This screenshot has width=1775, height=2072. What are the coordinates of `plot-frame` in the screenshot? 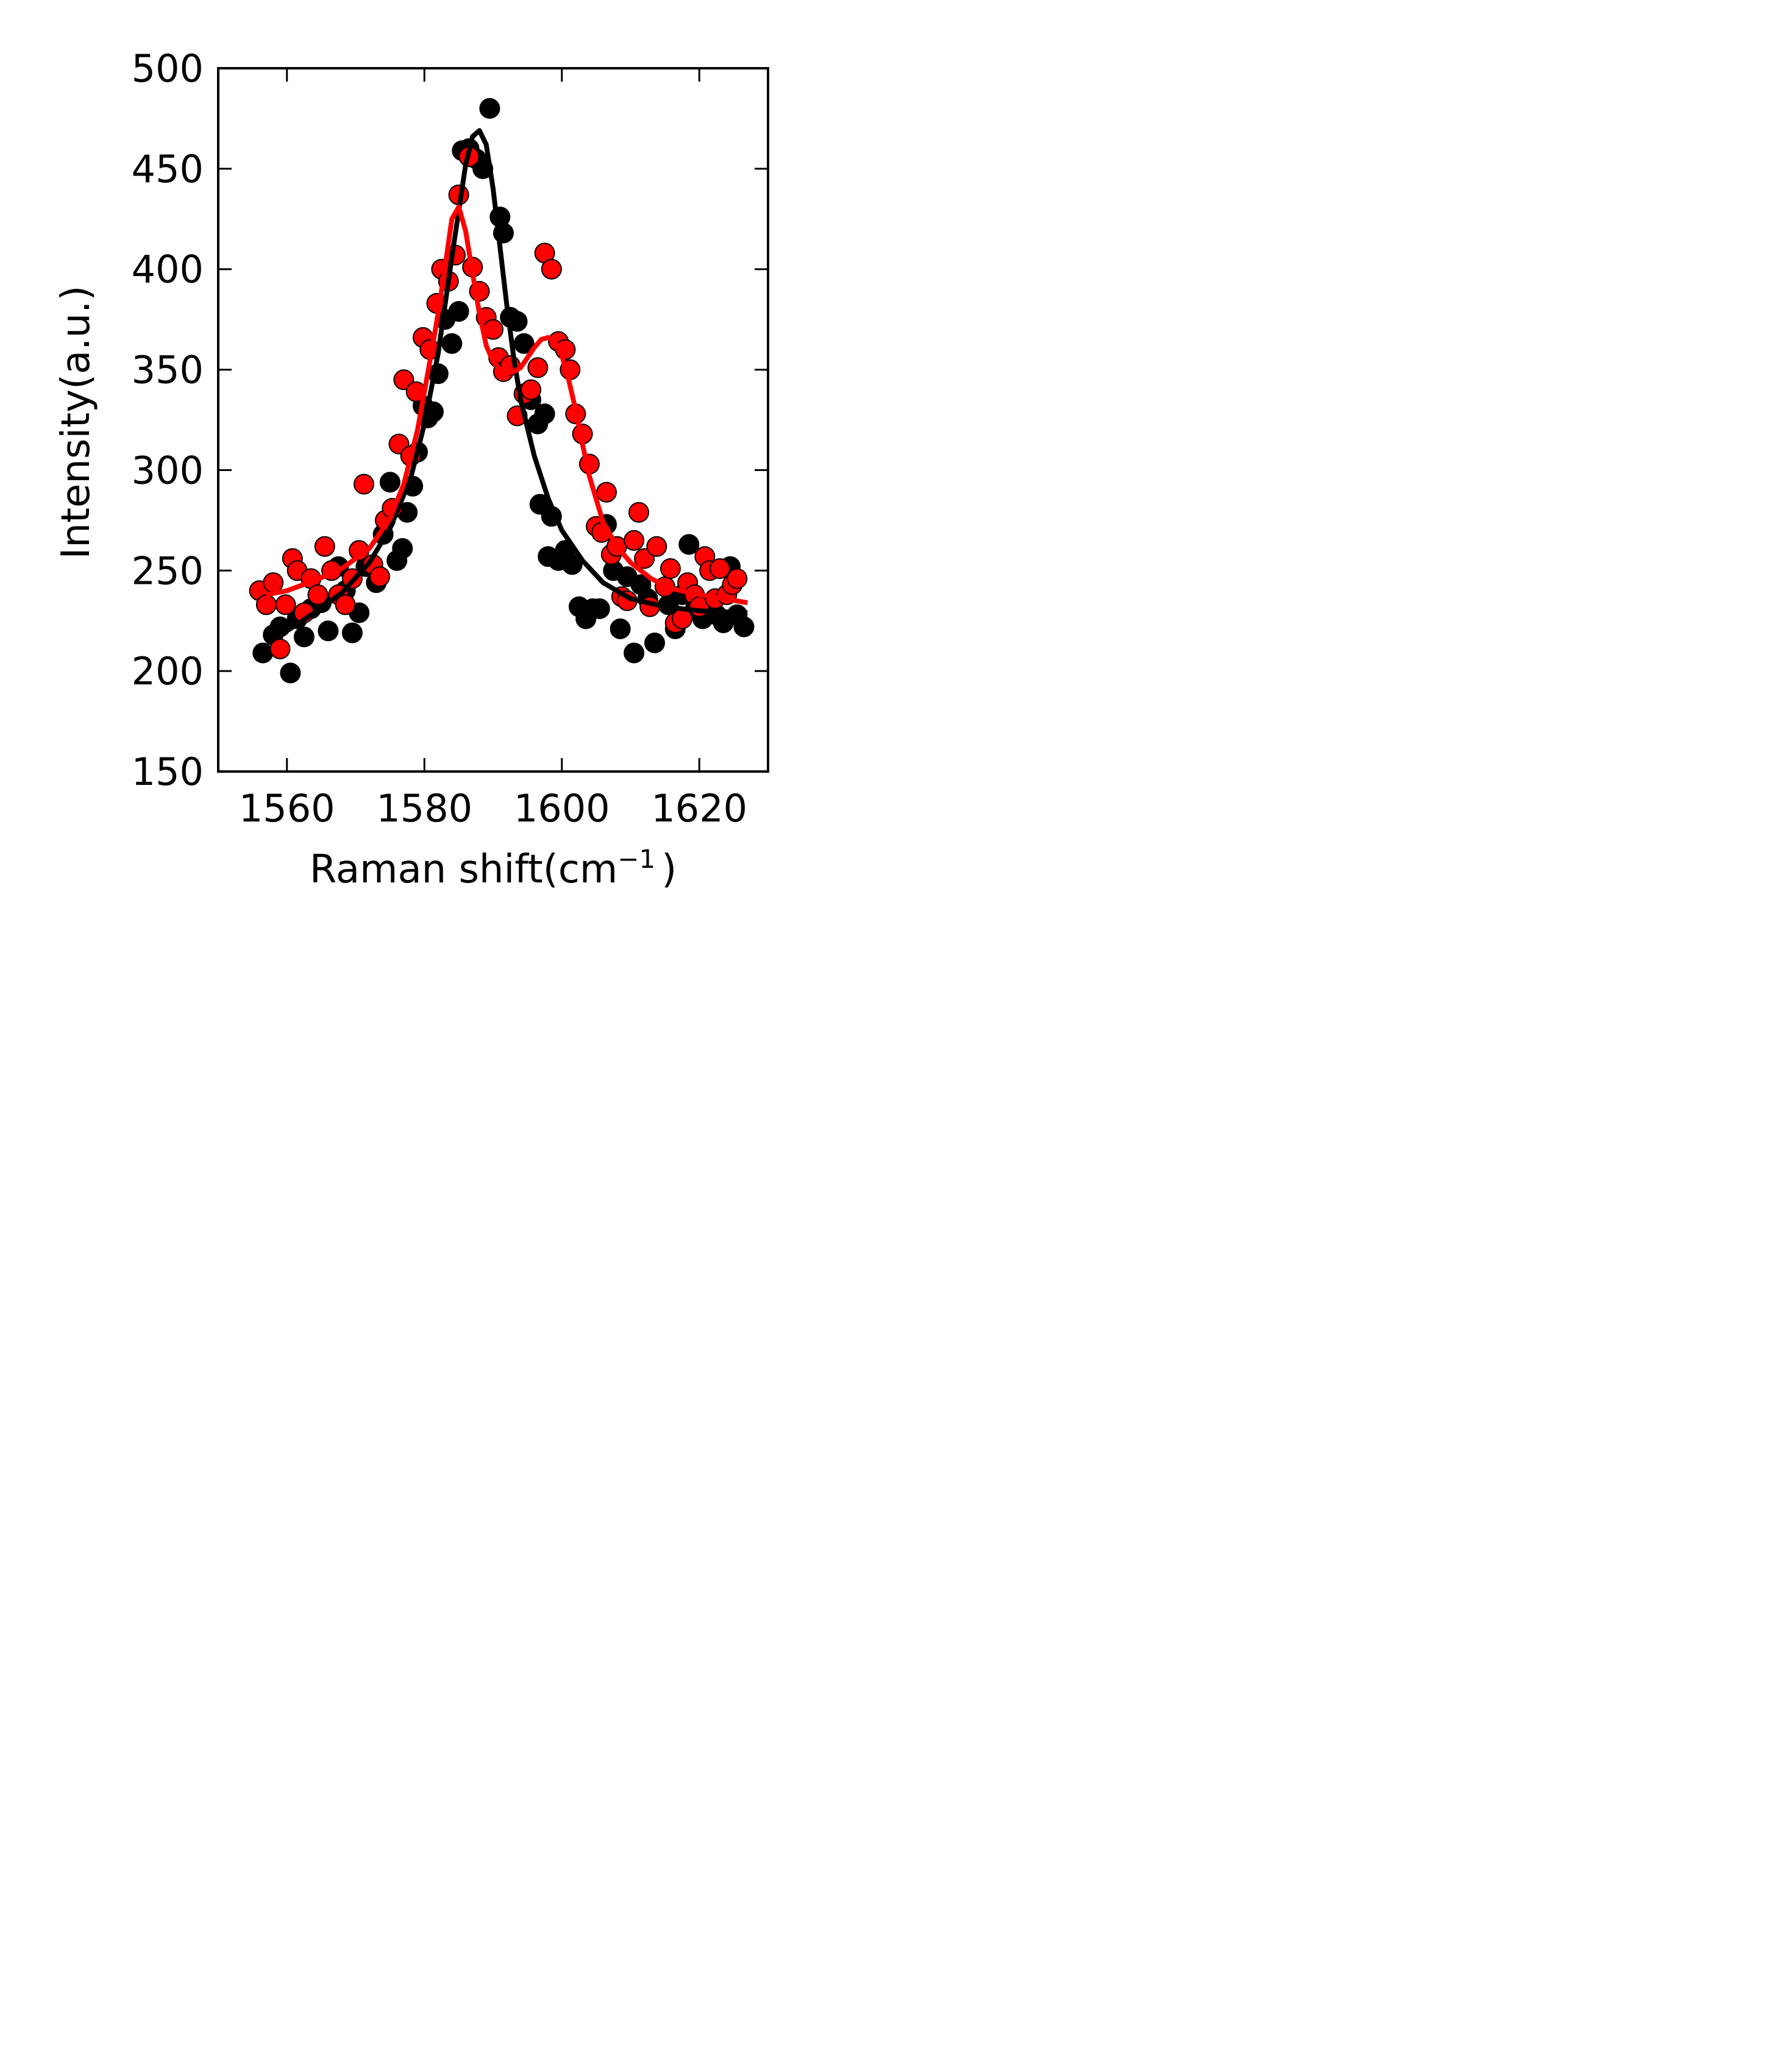 It's located at (493, 420).